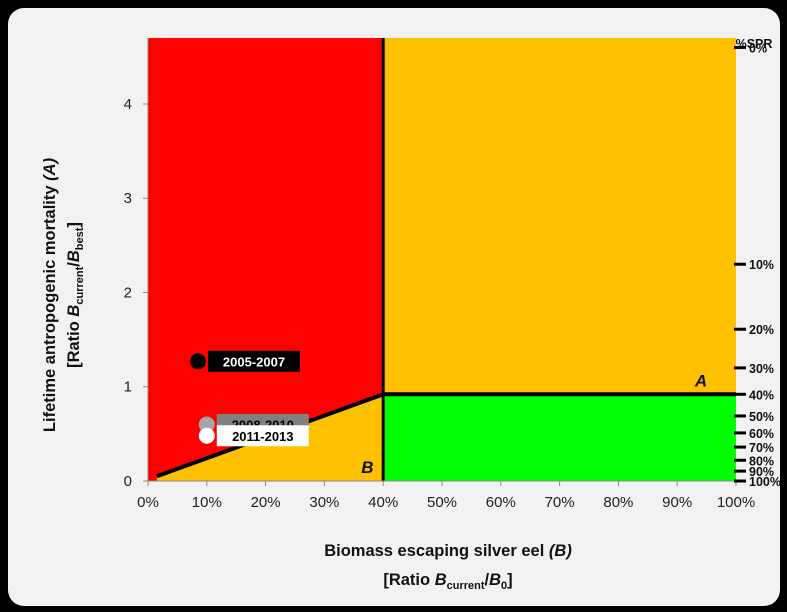 This screenshot has width=787, height=612. I want to click on x-axis-title-italic: (B), so click(560, 551).